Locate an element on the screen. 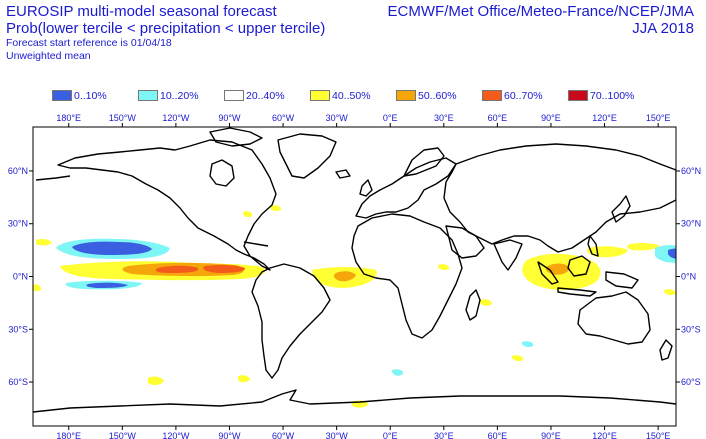  lat-label-left: 30°N is located at coordinates (18, 224).